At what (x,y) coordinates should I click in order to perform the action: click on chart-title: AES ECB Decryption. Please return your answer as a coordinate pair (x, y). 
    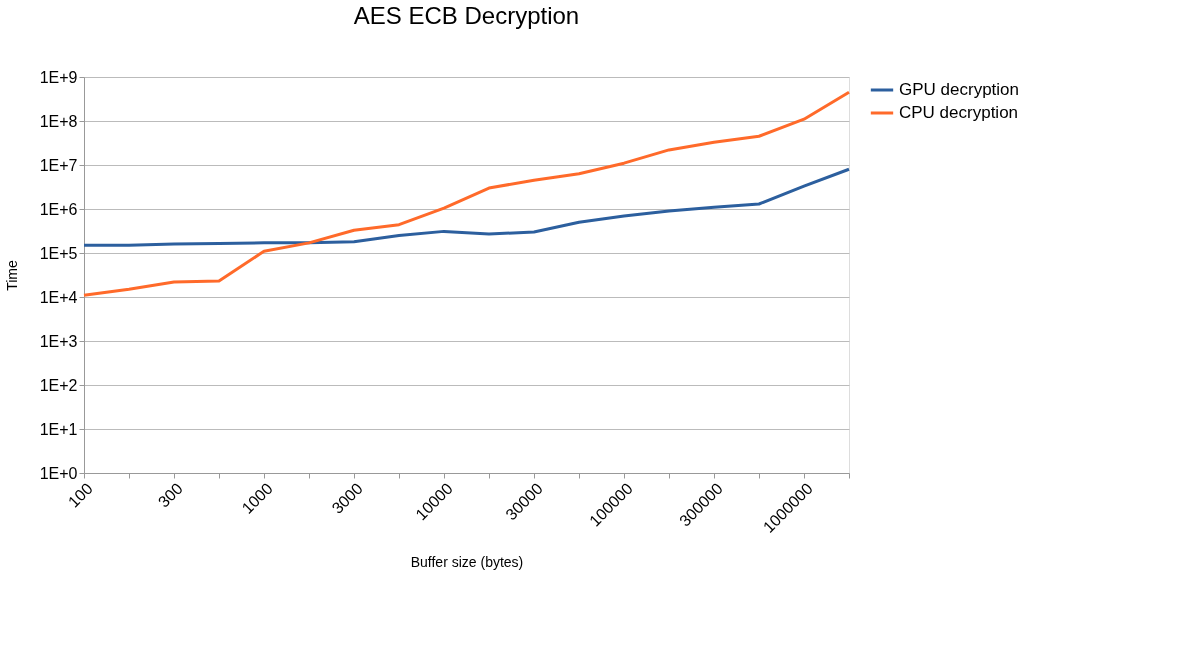
    Looking at the image, I should click on (466, 15).